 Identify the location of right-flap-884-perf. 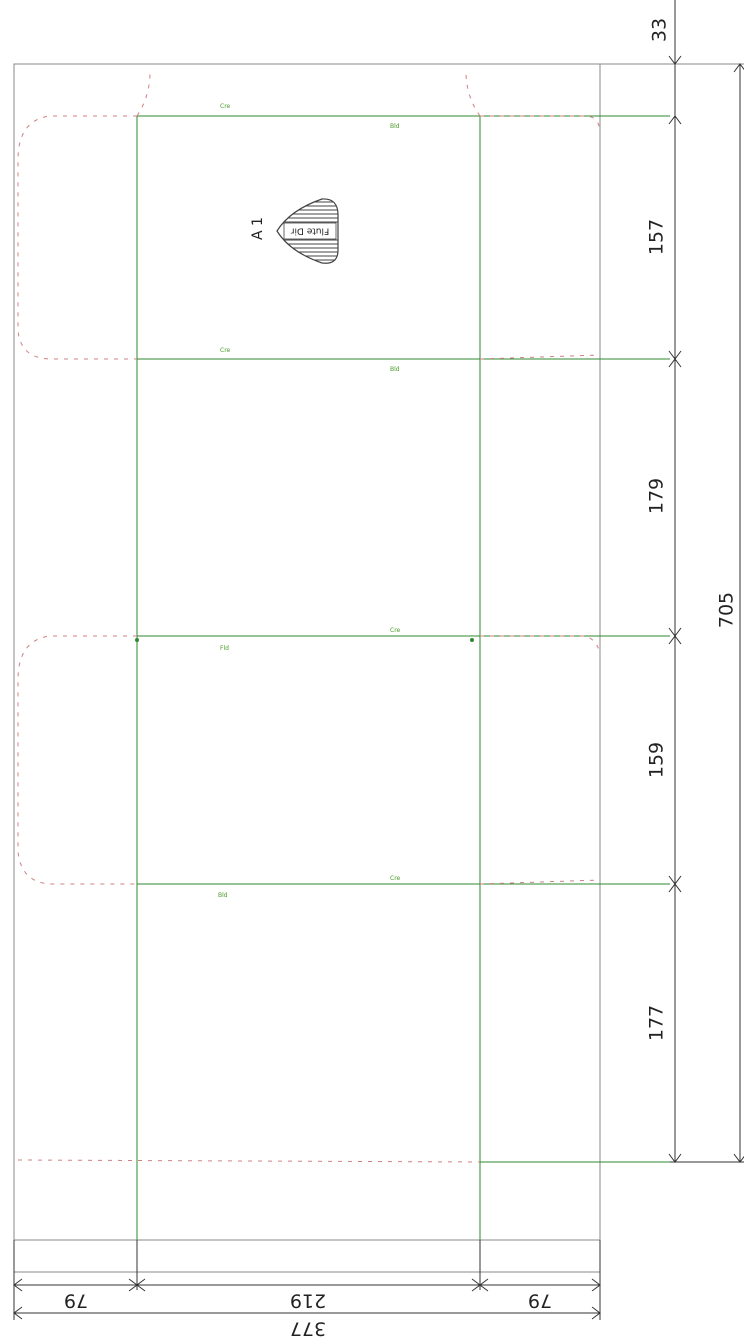
(540, 882).